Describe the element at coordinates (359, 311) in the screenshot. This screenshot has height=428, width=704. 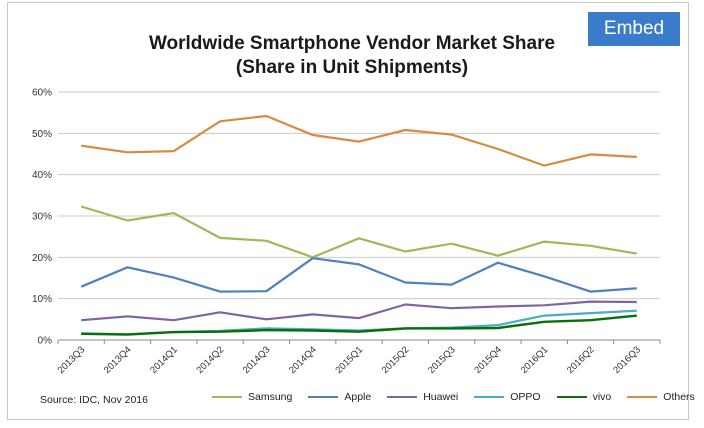
I see `series-line-huawei` at that location.